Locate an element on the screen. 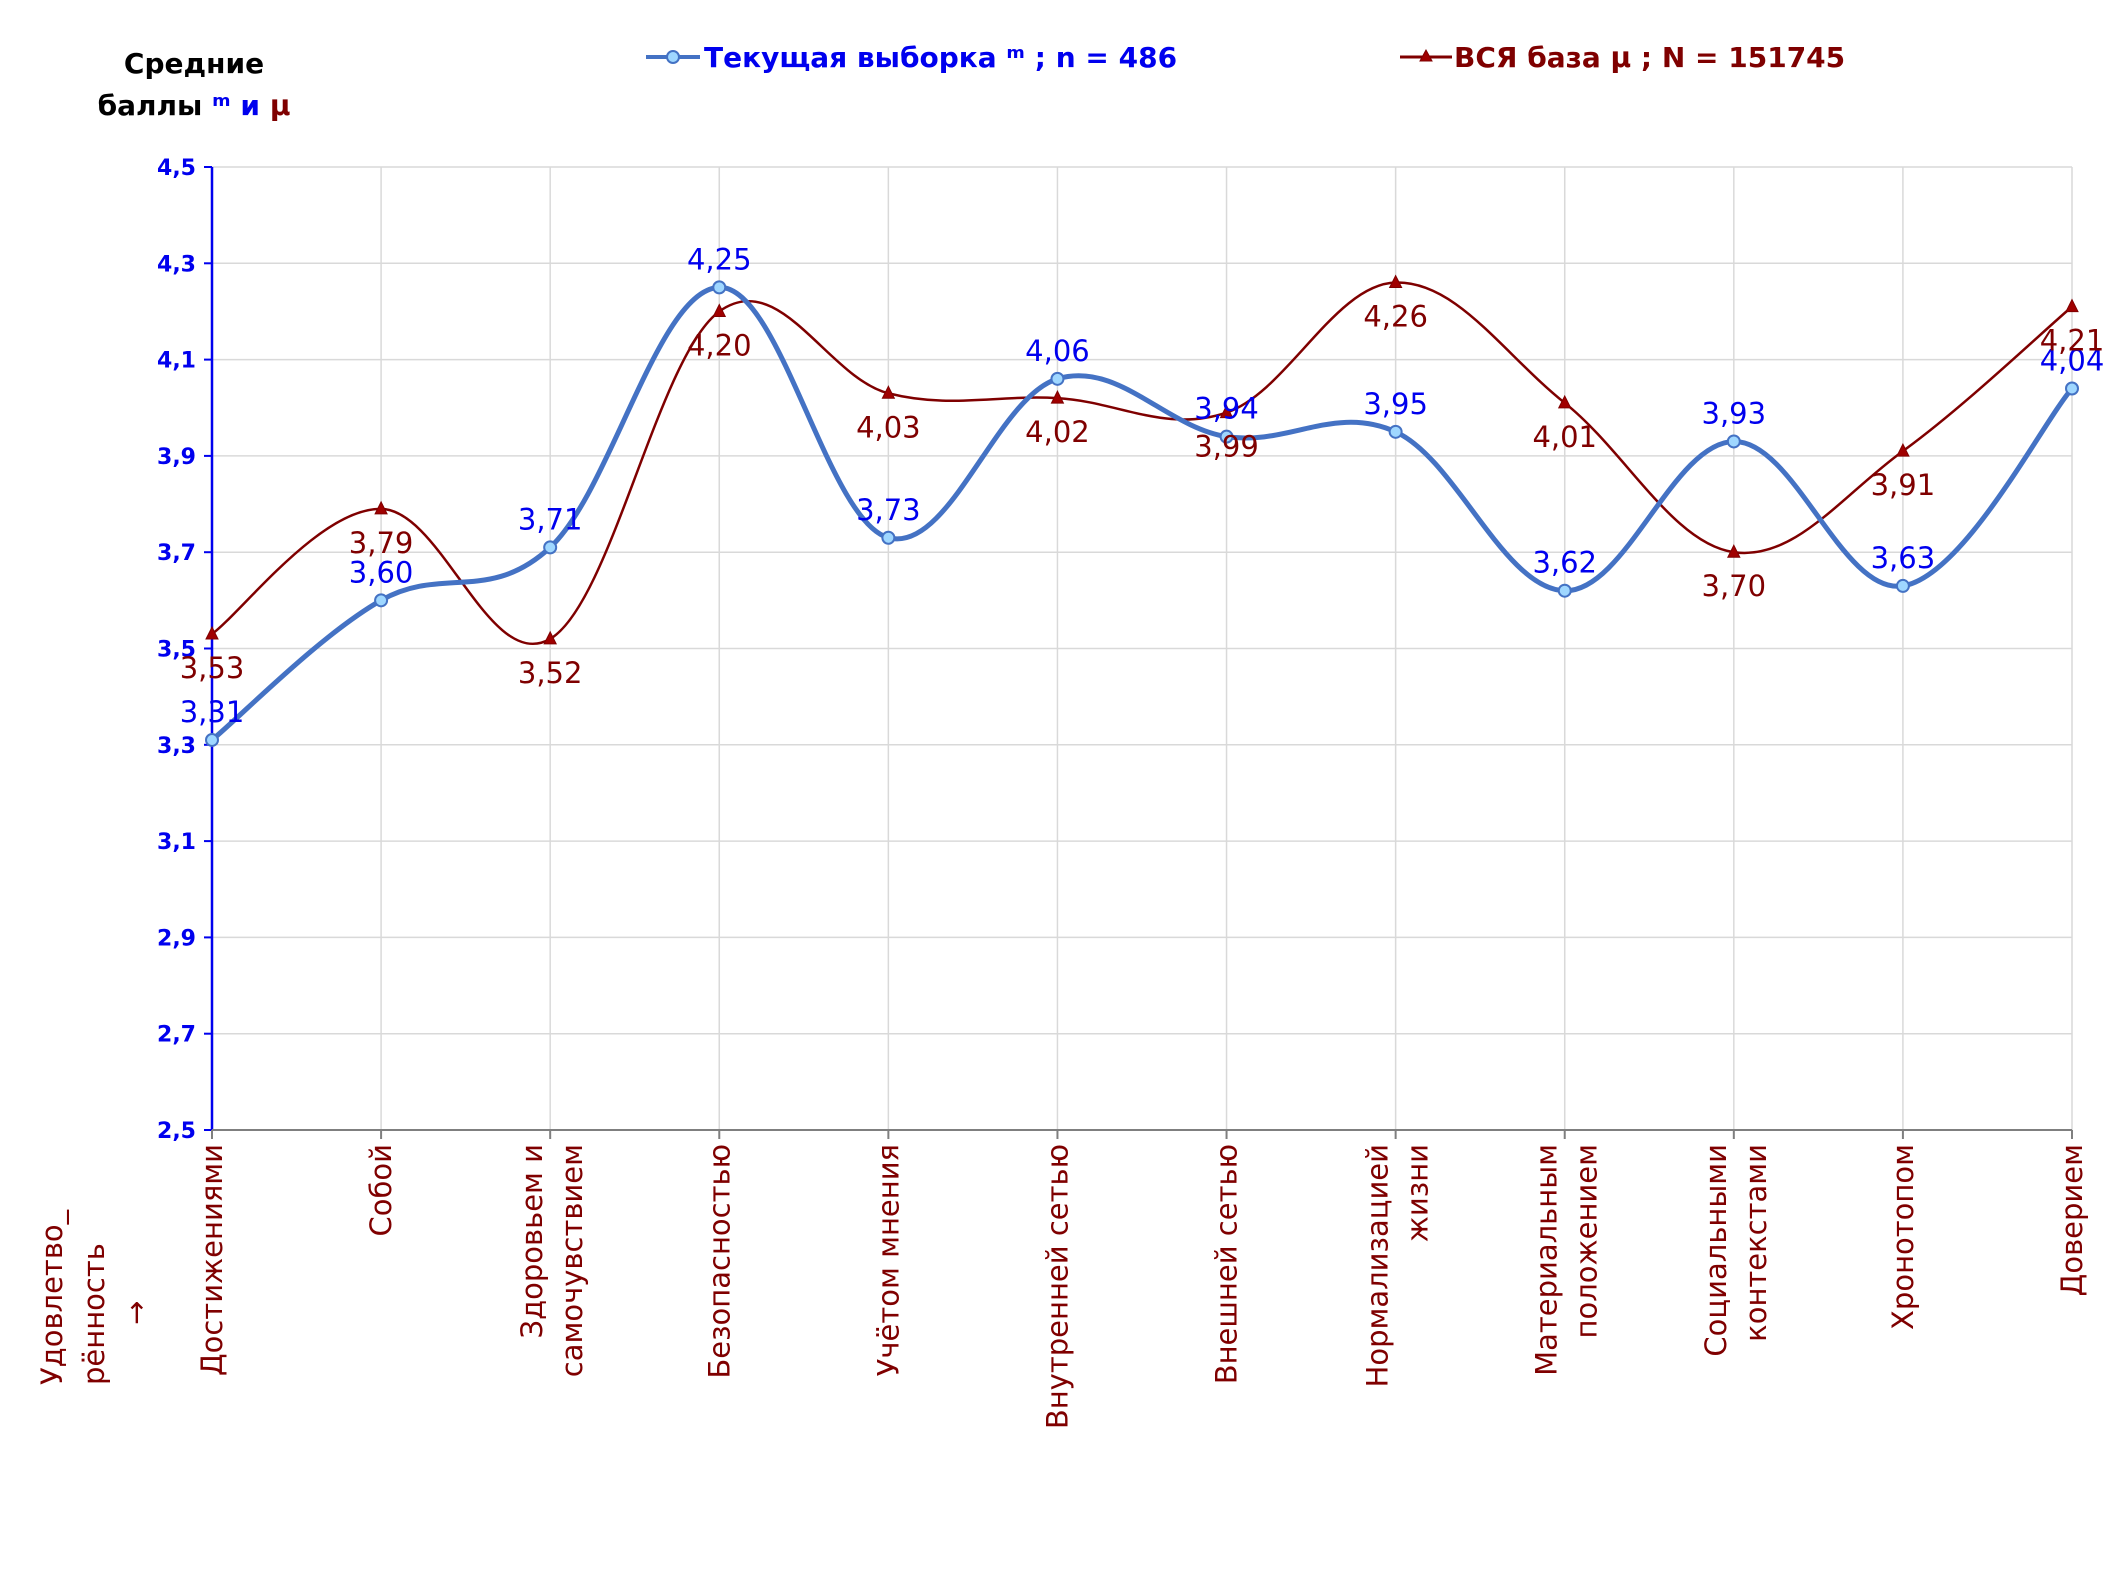  data-label-base: 4,01 is located at coordinates (1564, 437).